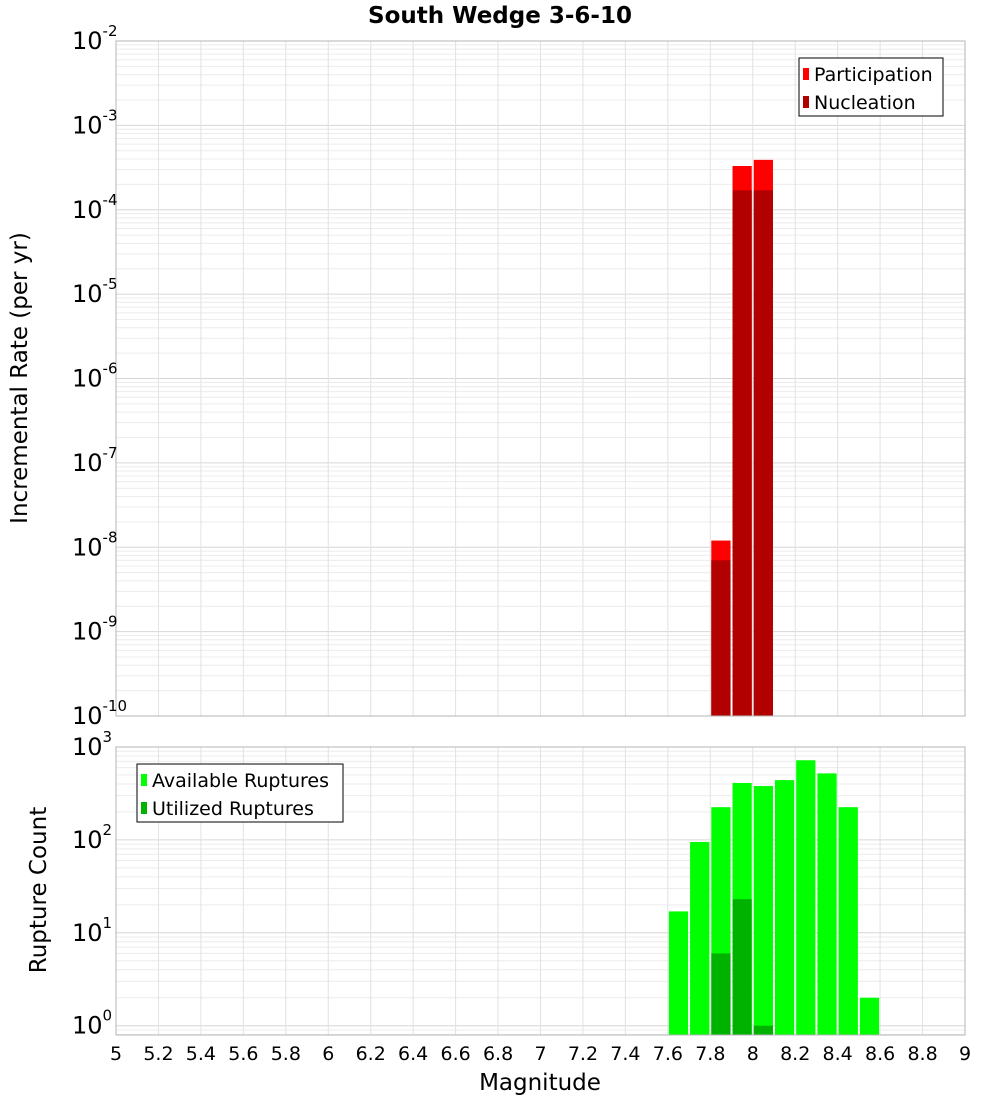 The width and height of the screenshot is (1000, 1100). I want to click on series-nucleation, so click(742, 453).